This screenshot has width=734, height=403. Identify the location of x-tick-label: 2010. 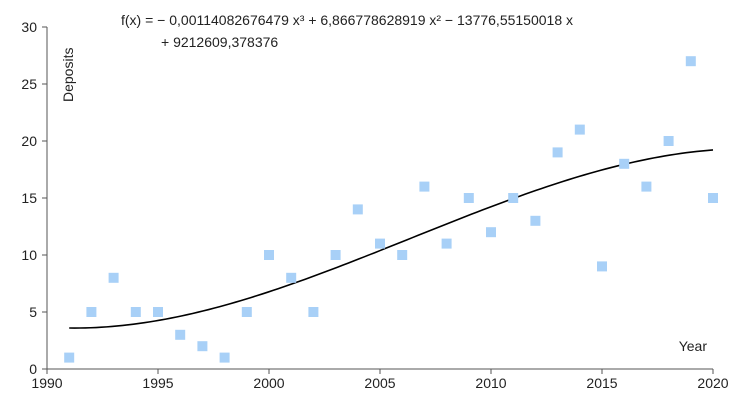
(490, 383).